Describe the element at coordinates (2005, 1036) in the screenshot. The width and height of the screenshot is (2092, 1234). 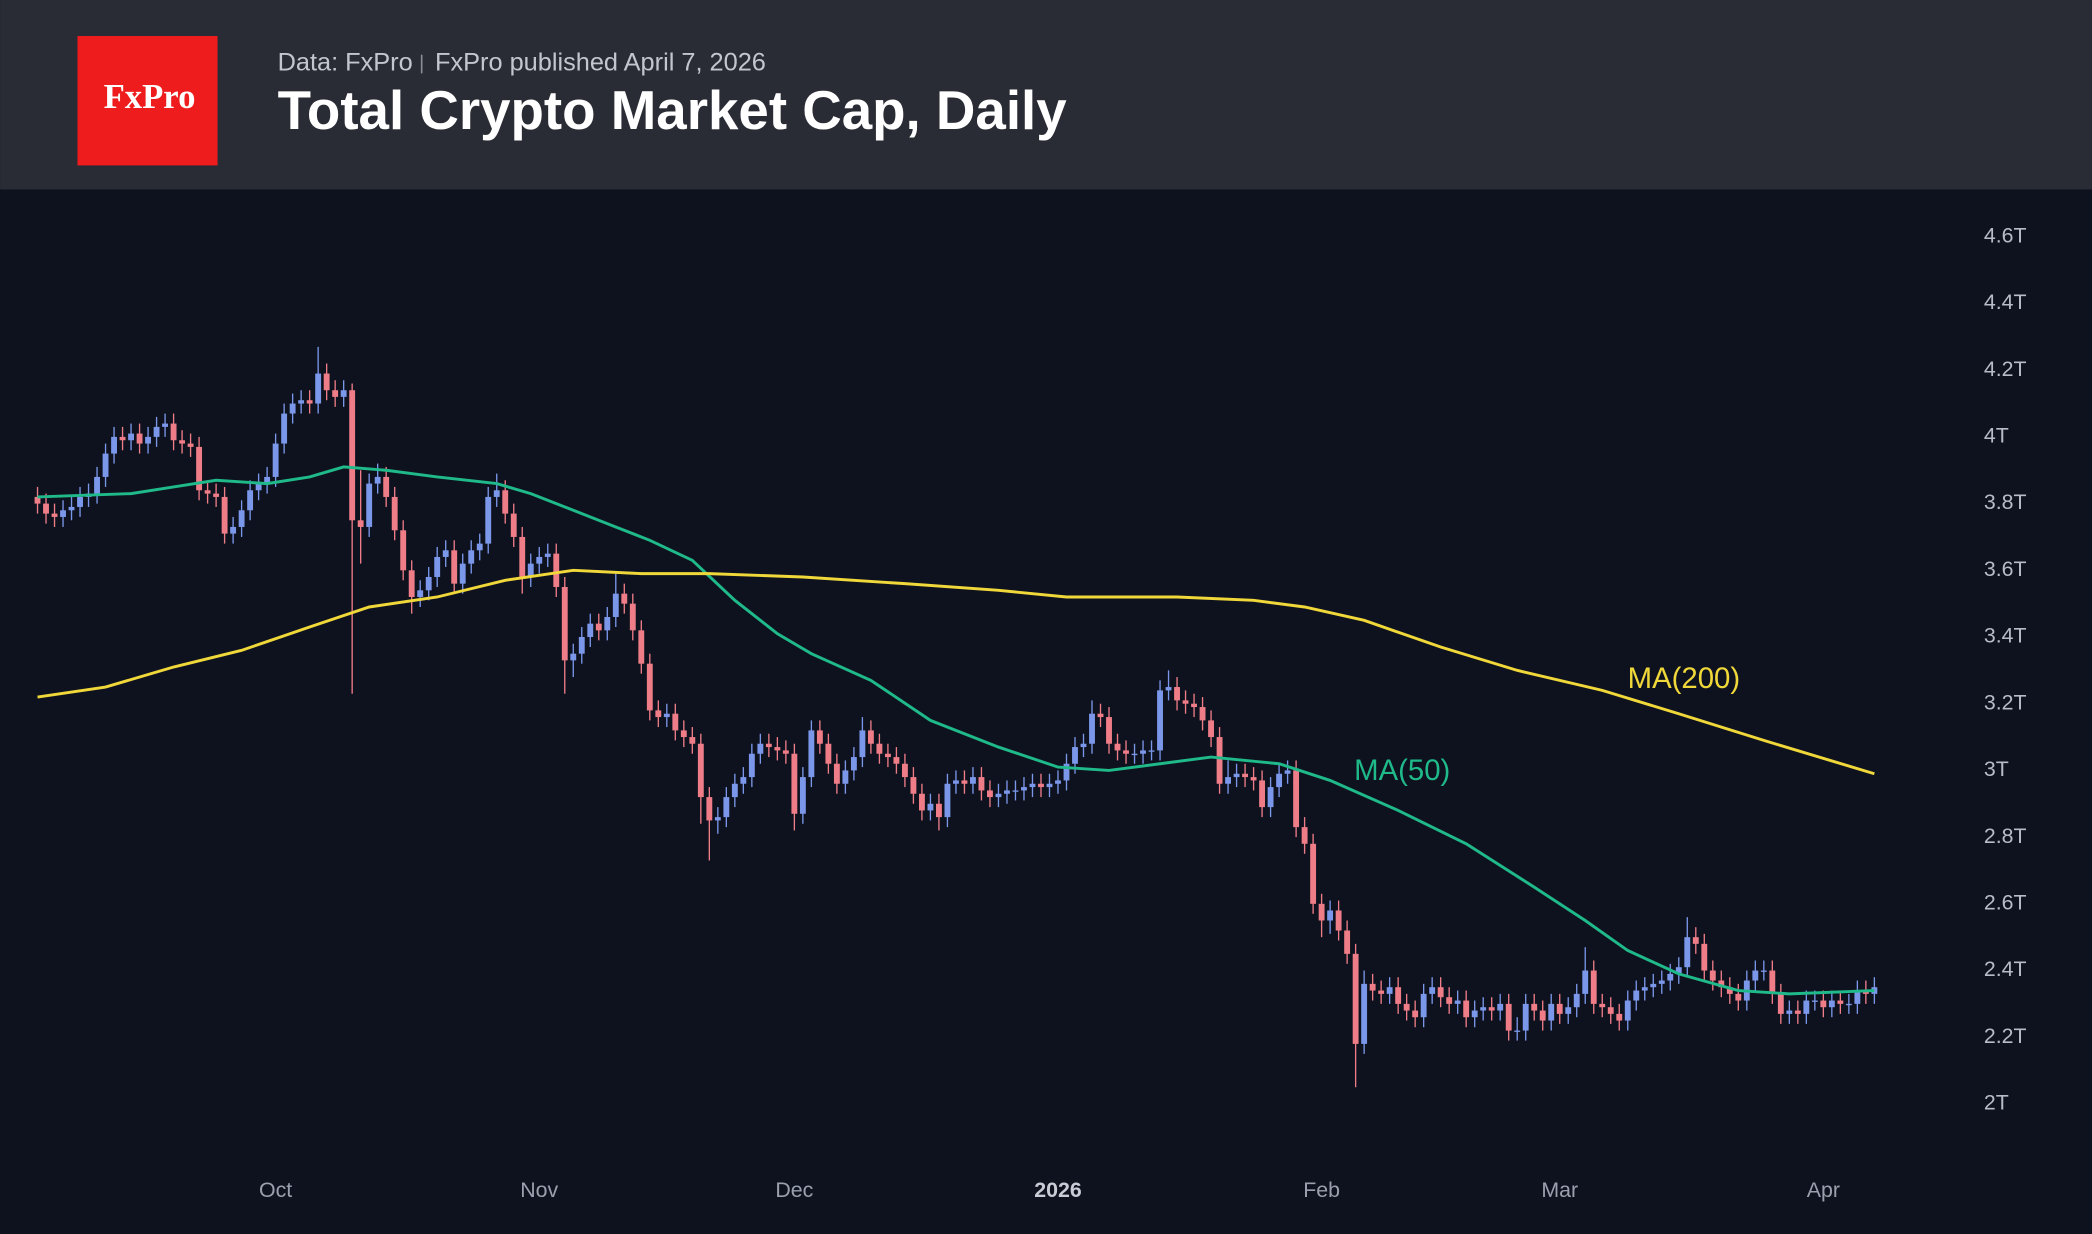
I see `y-tick-label: 2.2T` at that location.